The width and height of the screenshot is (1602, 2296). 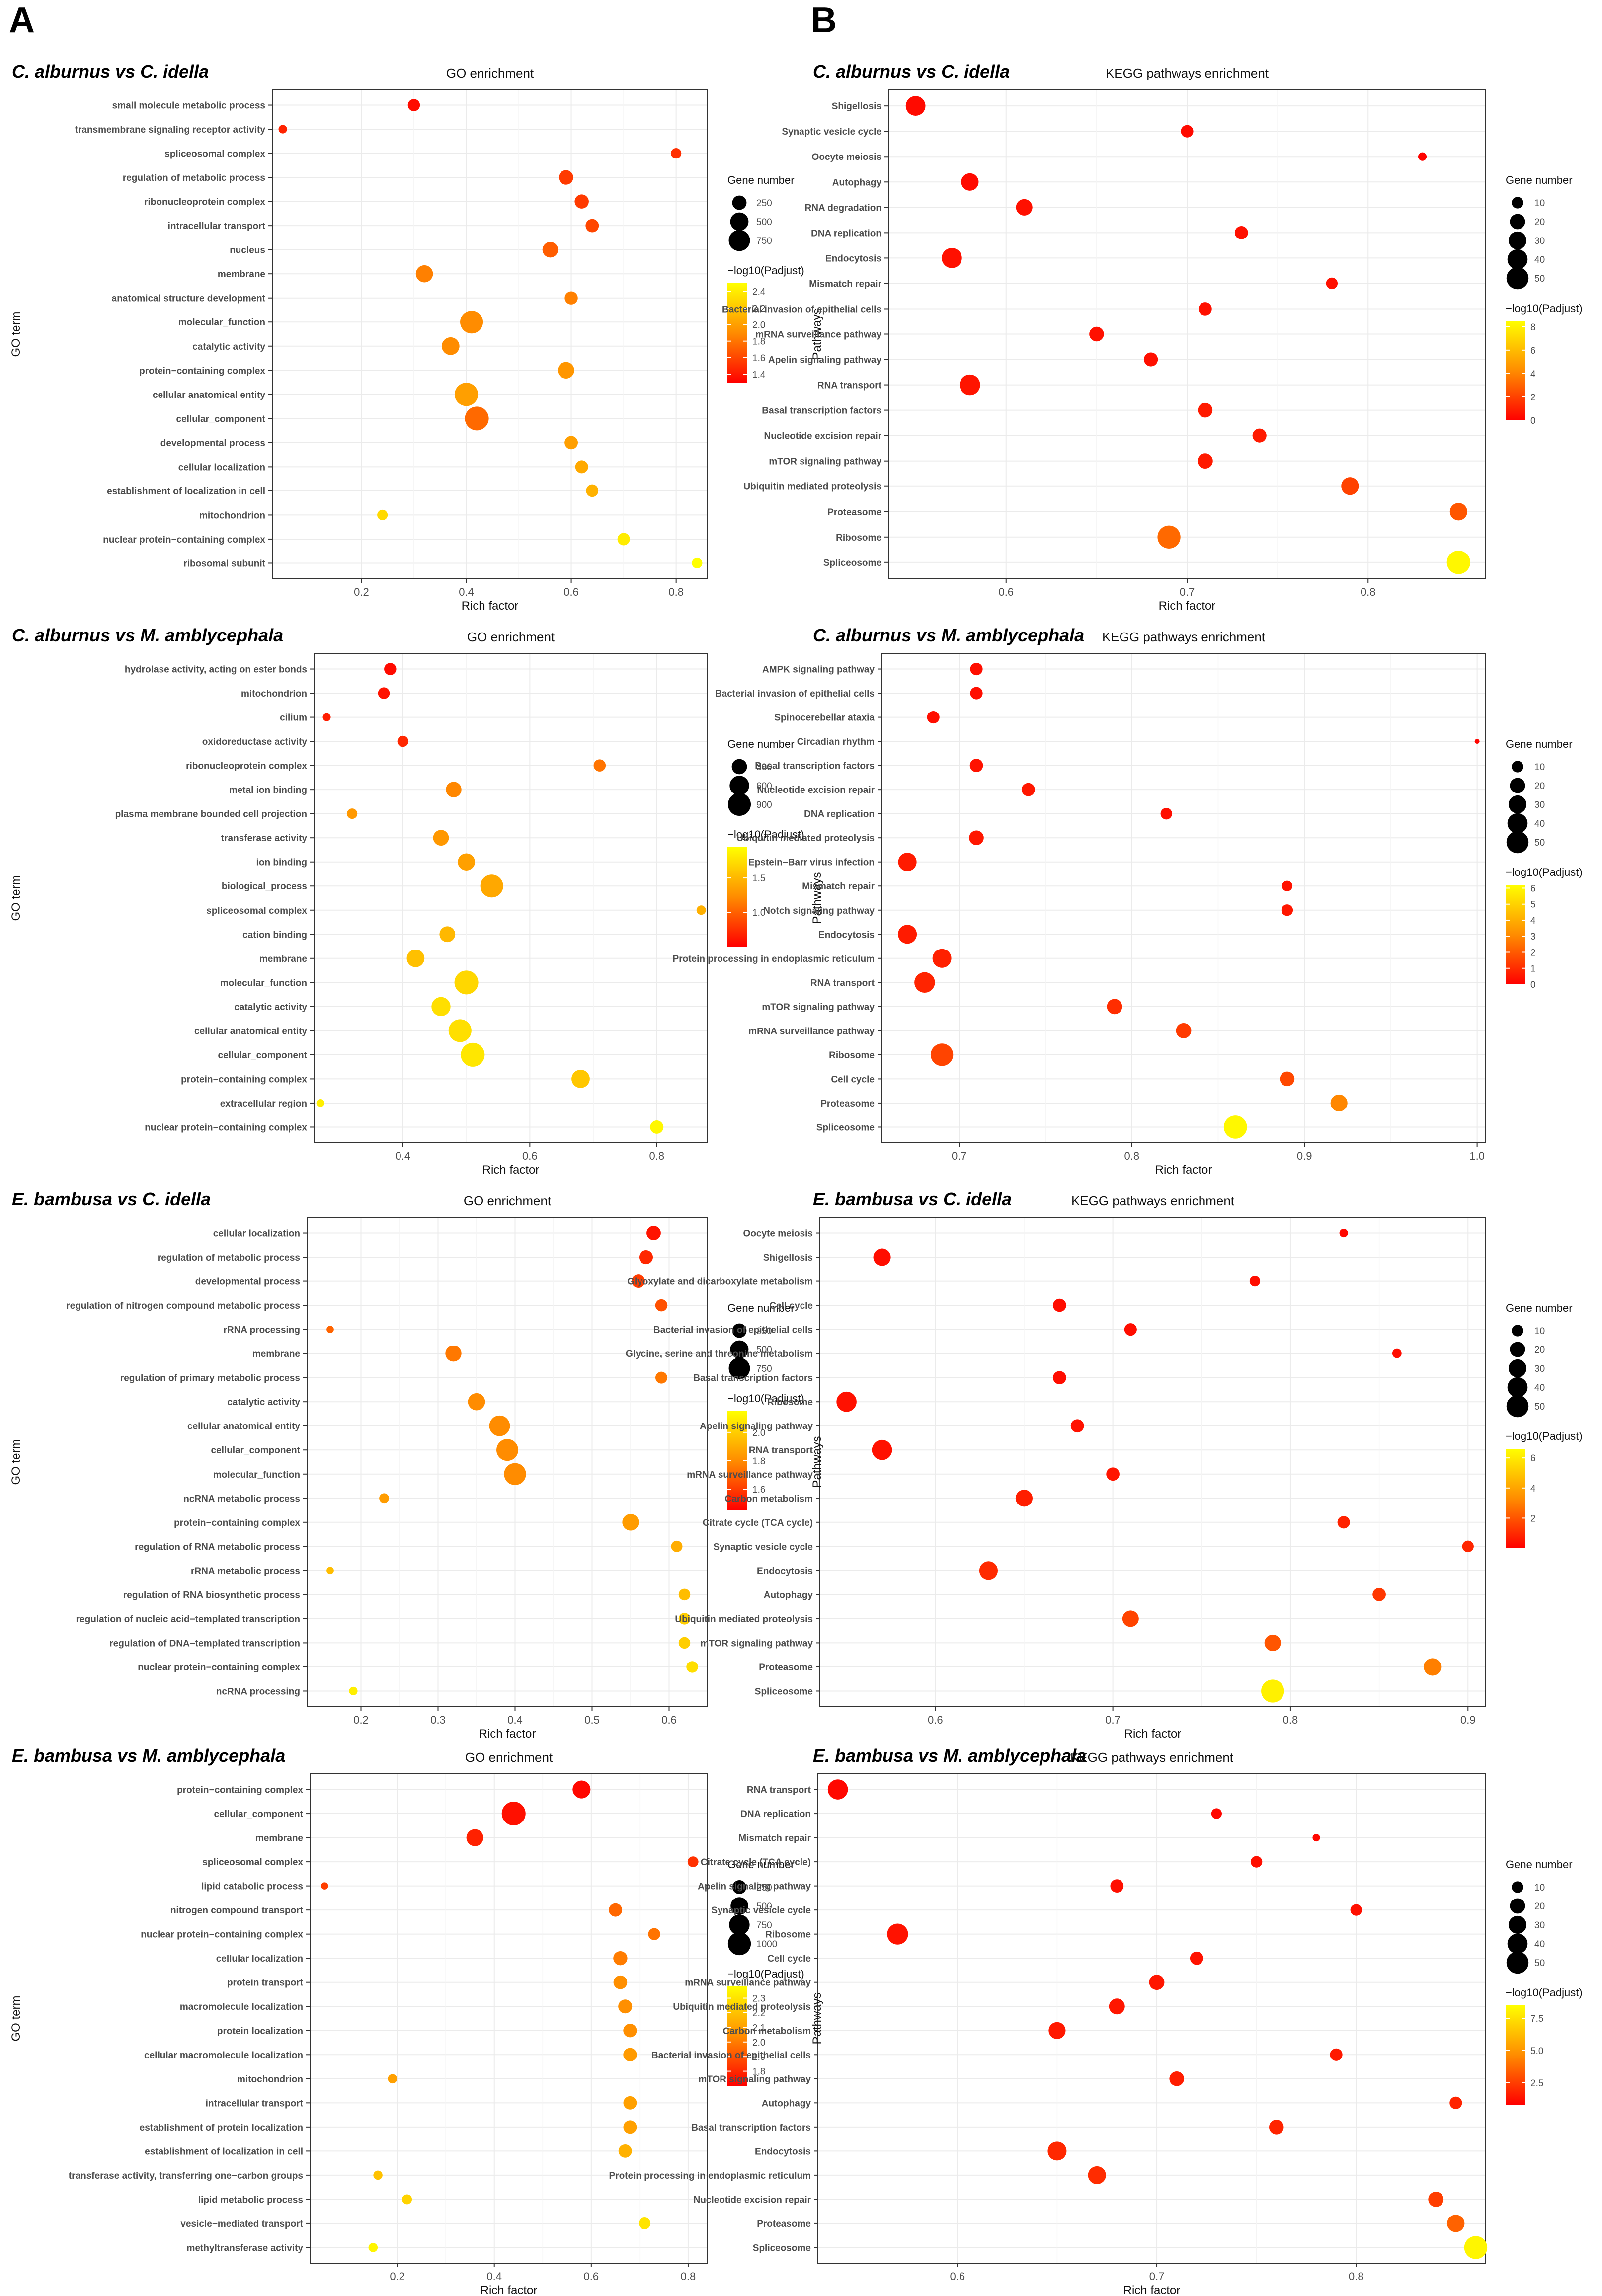 I want to click on y-tick-label: Ubiquitin mediated proteolysis, so click(x=812, y=487).